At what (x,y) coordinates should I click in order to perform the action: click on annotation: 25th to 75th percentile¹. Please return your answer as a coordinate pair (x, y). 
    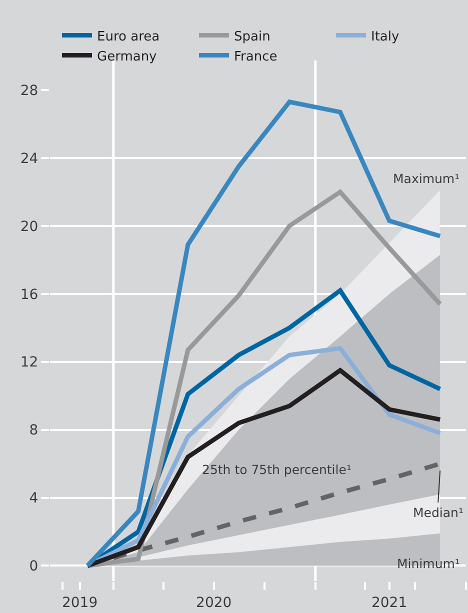
    Looking at the image, I should click on (277, 469).